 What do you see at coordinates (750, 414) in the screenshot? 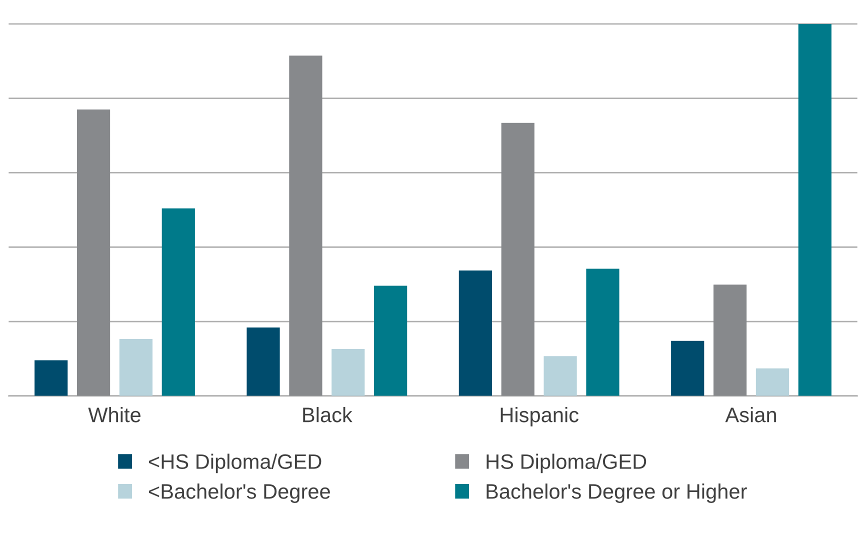
I see `x-tick-label: Asian` at bounding box center [750, 414].